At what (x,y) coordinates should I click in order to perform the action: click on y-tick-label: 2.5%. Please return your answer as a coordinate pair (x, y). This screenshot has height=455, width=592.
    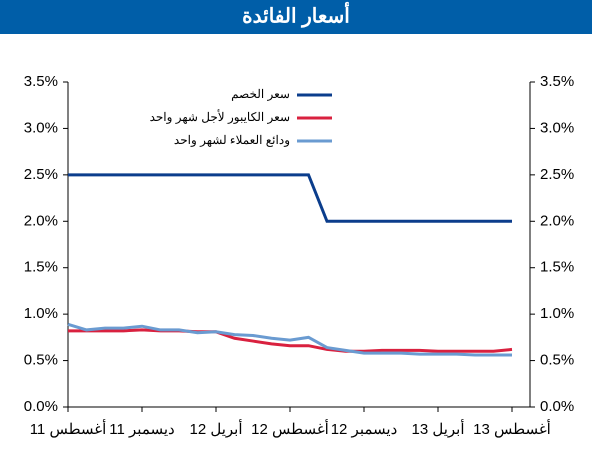
    Looking at the image, I should click on (41, 174).